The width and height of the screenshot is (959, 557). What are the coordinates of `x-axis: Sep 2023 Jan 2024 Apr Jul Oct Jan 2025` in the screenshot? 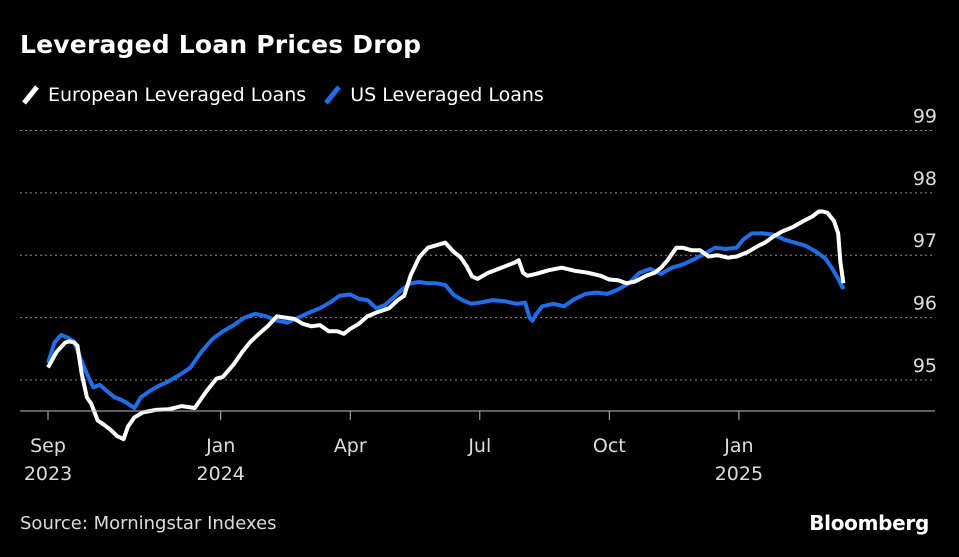 It's located at (477, 447).